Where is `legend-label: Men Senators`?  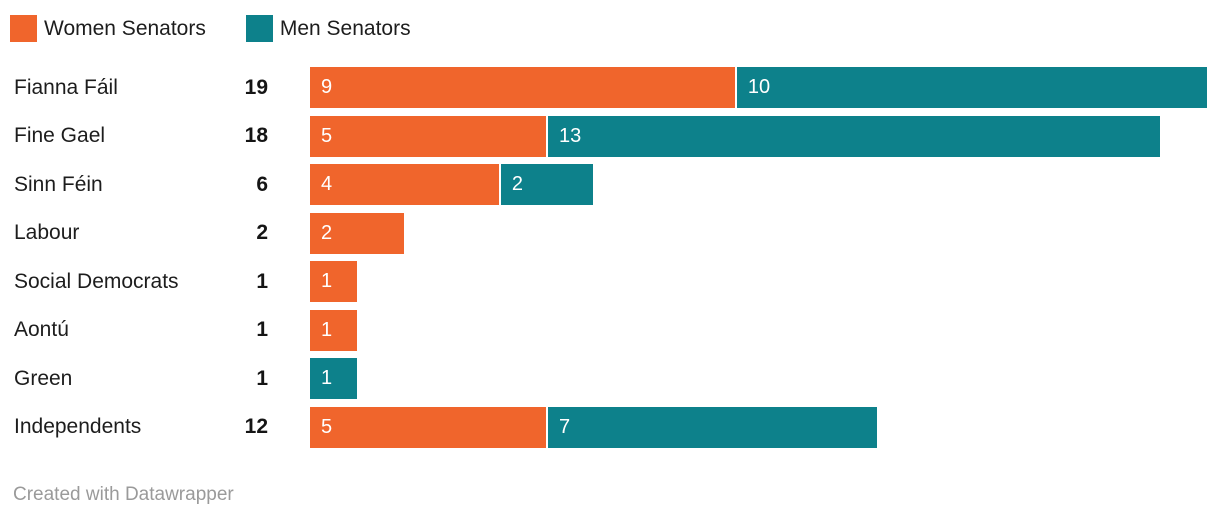
legend-label: Men Senators is located at coordinates (345, 28).